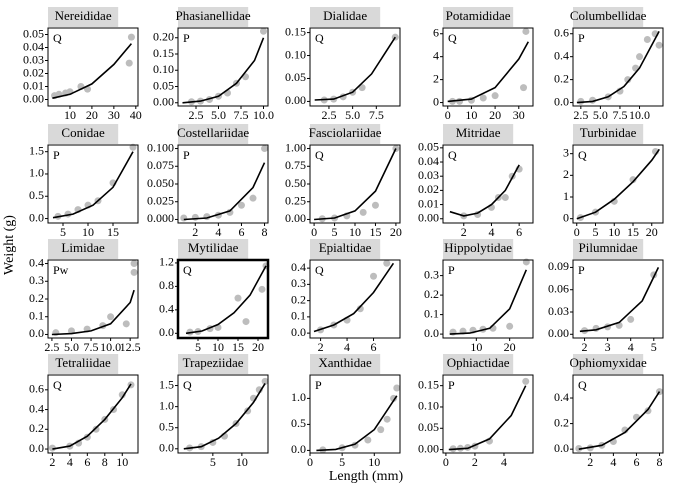 The image size is (685, 485). What do you see at coordinates (9, 245) in the screenshot?
I see `y-axis-label: Weight (g)` at bounding box center [9, 245].